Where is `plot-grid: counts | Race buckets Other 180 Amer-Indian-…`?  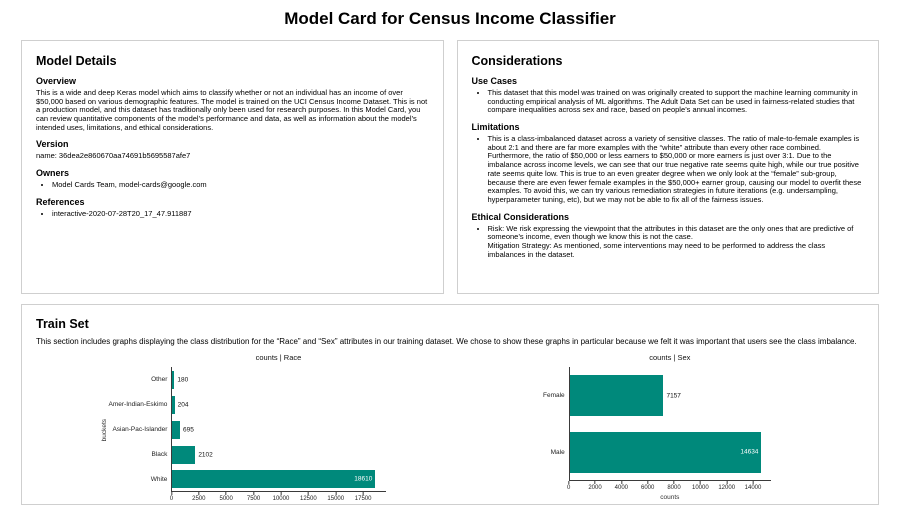 plot-grid: counts | Race buckets Other 180 Amer-Indian-… is located at coordinates (243, 429).